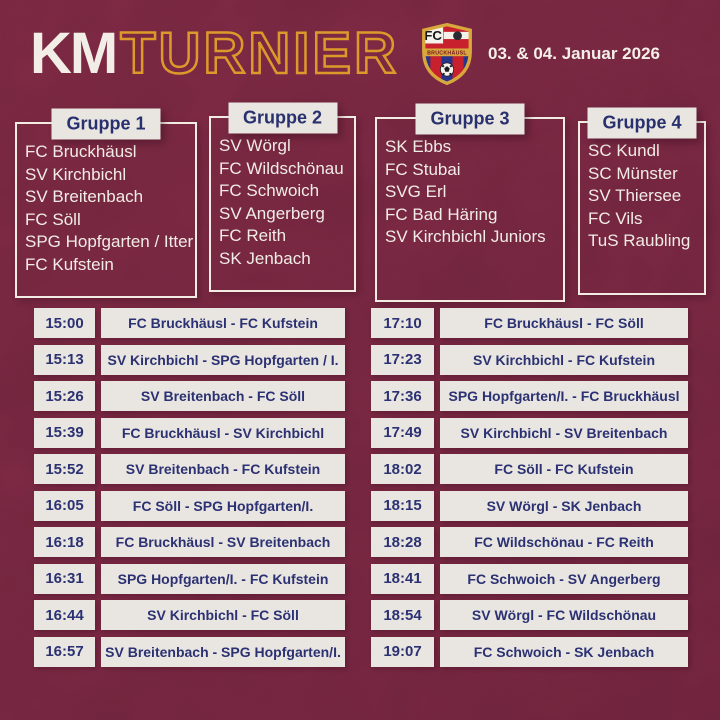 The height and width of the screenshot is (720, 720). Describe the element at coordinates (64, 505) in the screenshot. I see `match-time: 16:05` at that location.